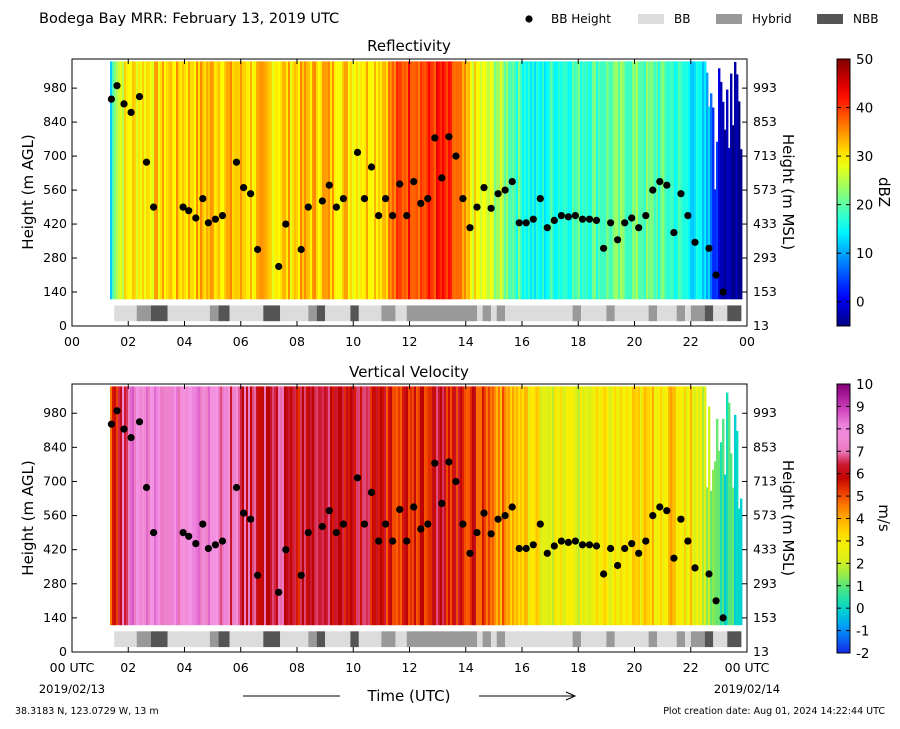 The image size is (900, 729). What do you see at coordinates (55, 223) in the screenshot?
I see `reflectivity-ytick-label: 420` at bounding box center [55, 223].